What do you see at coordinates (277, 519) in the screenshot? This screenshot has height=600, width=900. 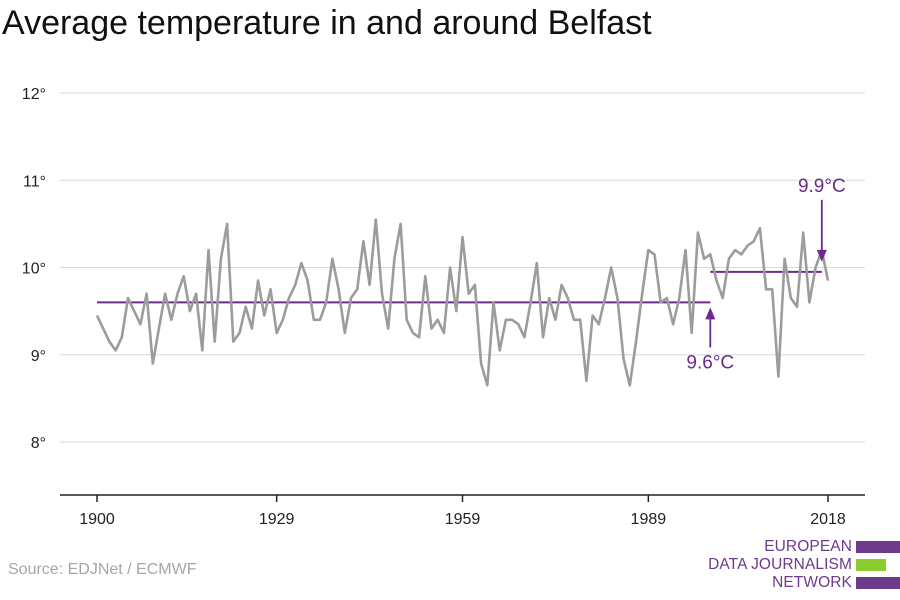 I see `x-tick-label: 1929` at bounding box center [277, 519].